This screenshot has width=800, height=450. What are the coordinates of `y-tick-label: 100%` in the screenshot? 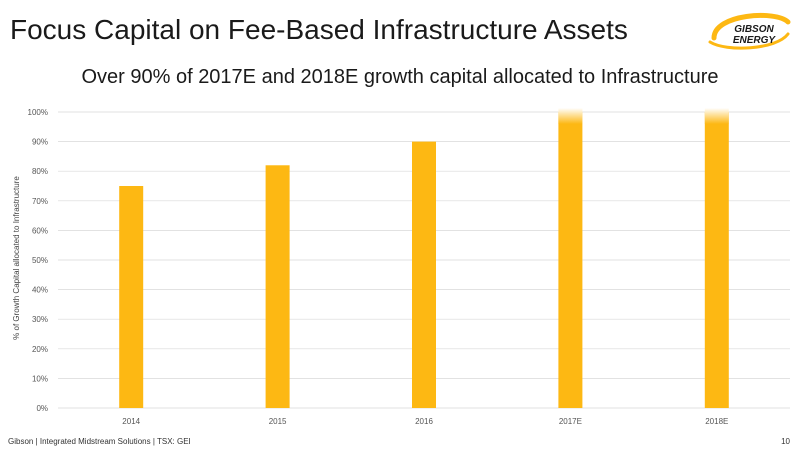 It's located at (38, 112).